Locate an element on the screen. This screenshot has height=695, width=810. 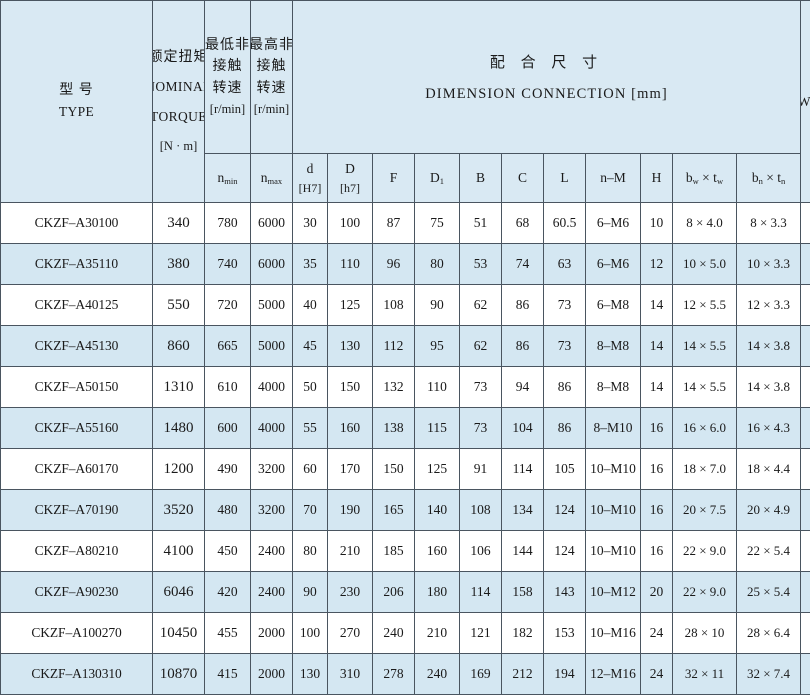
subheader-nmax-symbol: n is located at coordinates (264, 177).